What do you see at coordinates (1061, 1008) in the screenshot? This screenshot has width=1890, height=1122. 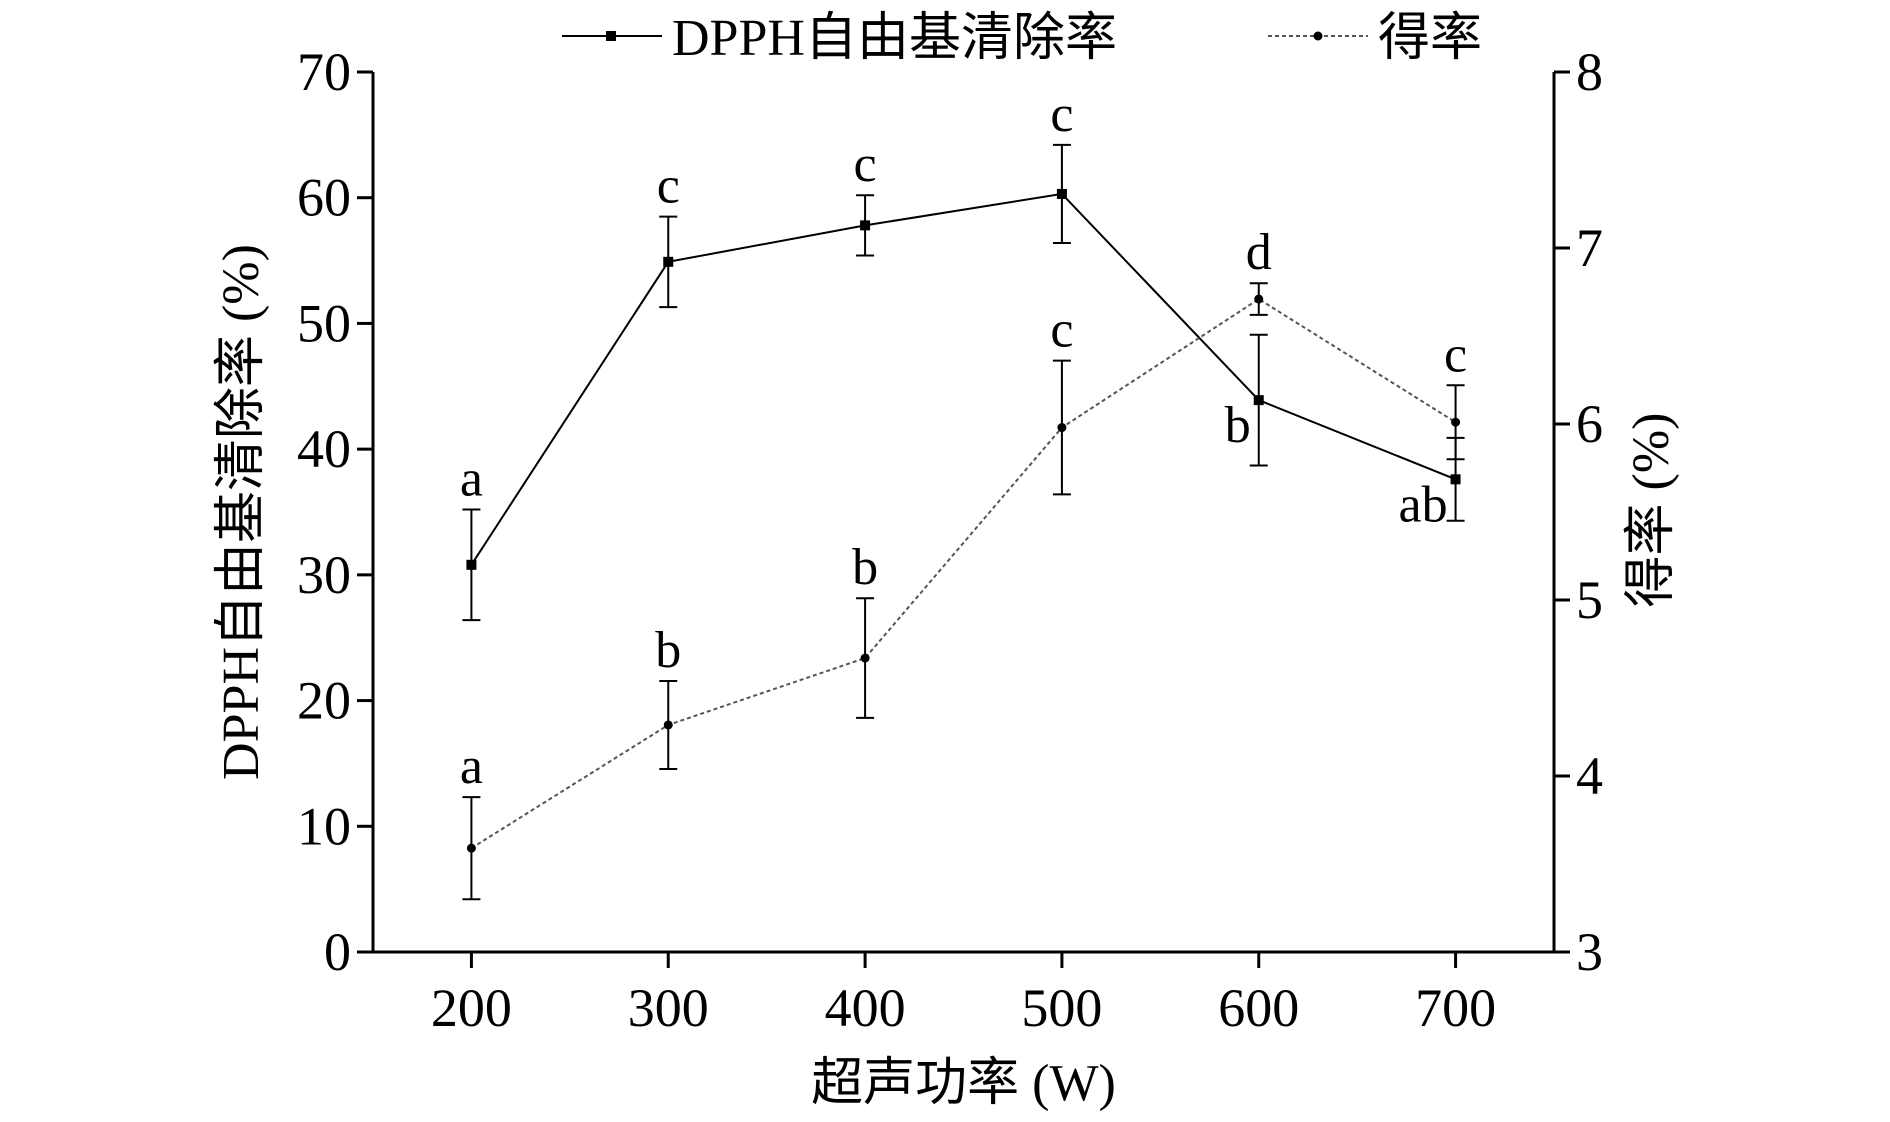 I see `x-tick-label: 500` at bounding box center [1061, 1008].